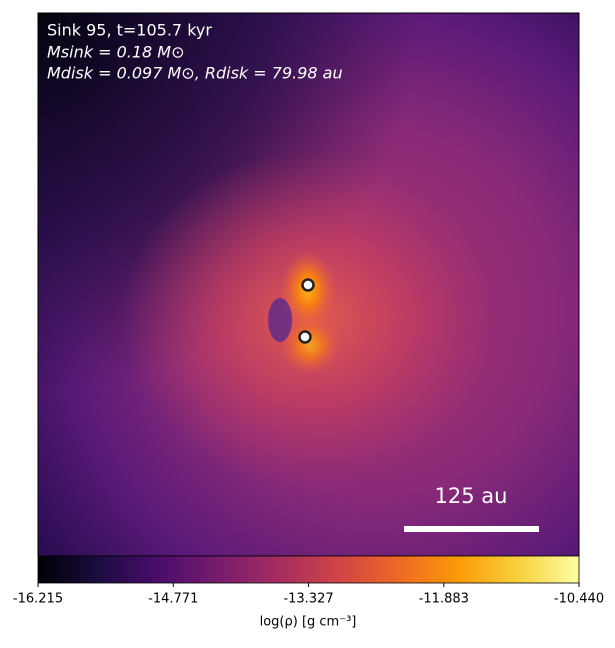 The height and width of the screenshot is (648, 615). I want to click on scale-bar, so click(471, 529).